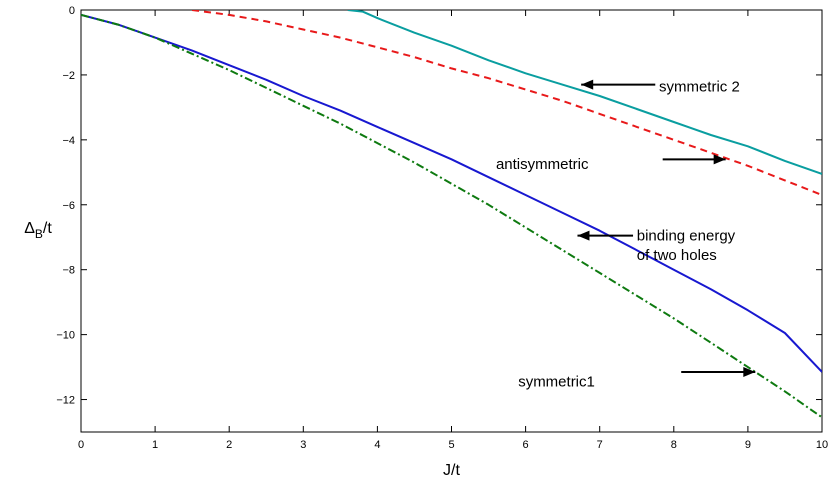 This screenshot has height=486, width=833. What do you see at coordinates (229, 445) in the screenshot?
I see `x-tick-label: 2` at bounding box center [229, 445].